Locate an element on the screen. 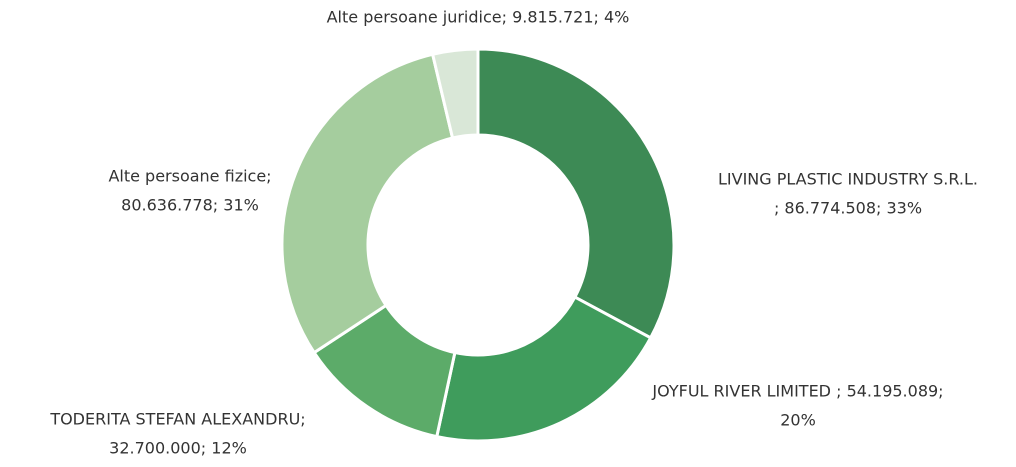 This screenshot has height=467, width=1016. data-label: Alte persoane juridice; 9.815.721; 4% is located at coordinates (478, 17).